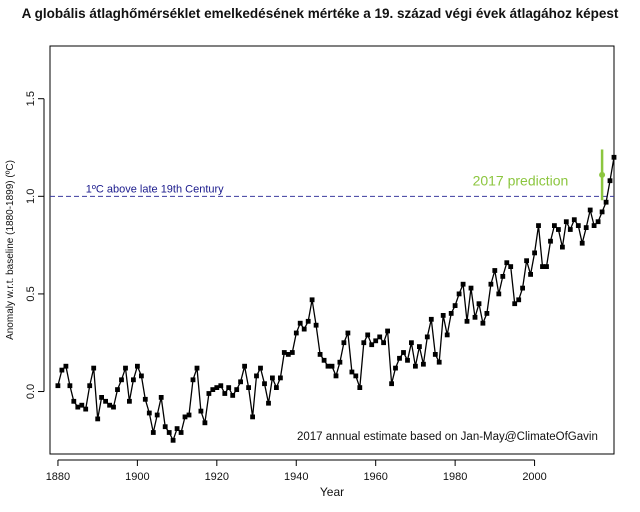 The width and height of the screenshot is (640, 512). I want to click on y-tick-label: 1.0, so click(31, 196).